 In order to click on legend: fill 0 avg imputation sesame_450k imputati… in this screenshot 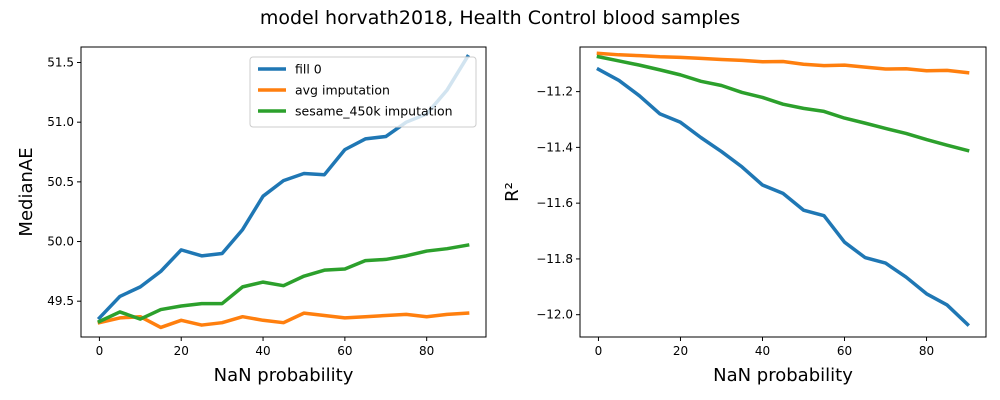, I will do `click(363, 92)`.